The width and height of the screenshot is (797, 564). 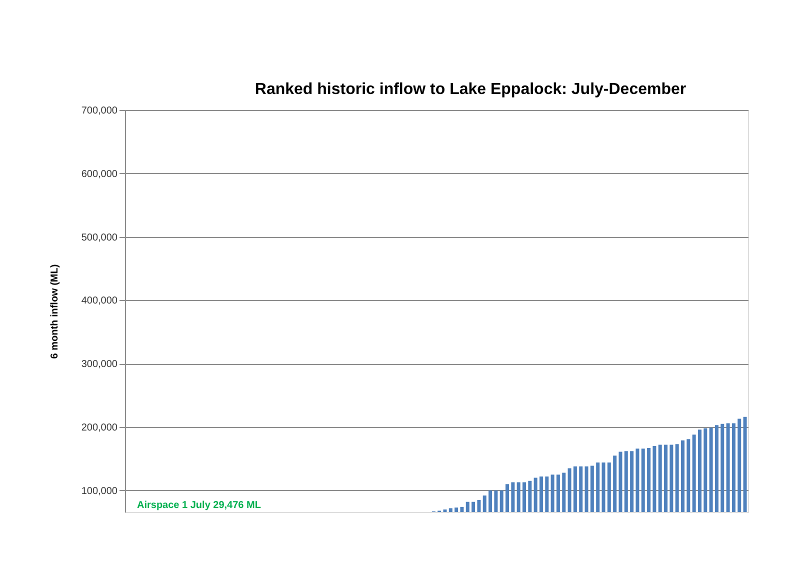 I want to click on y-tick-label: 600,000, so click(x=99, y=174).